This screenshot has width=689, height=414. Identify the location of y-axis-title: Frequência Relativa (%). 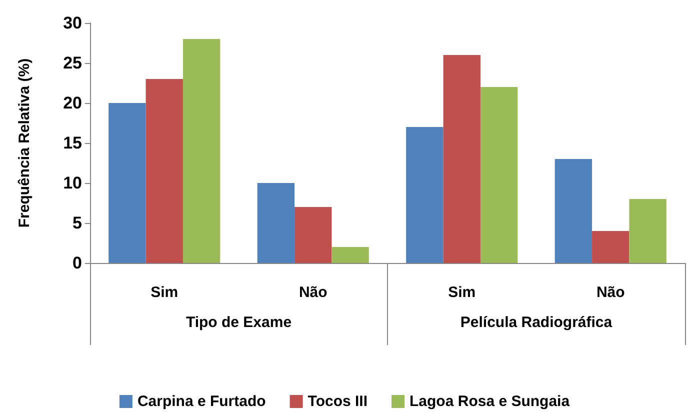
(24, 143).